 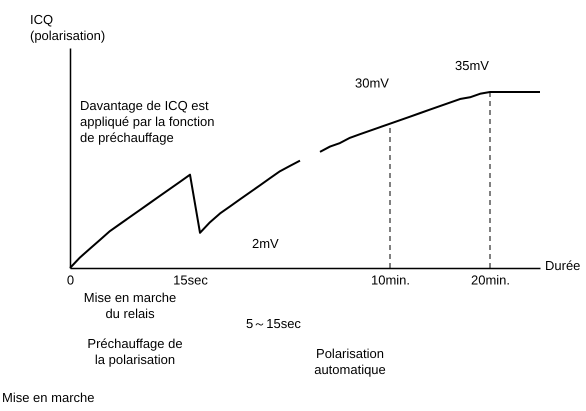 I want to click on text: Mise en marche du relais, so click(x=130, y=305).